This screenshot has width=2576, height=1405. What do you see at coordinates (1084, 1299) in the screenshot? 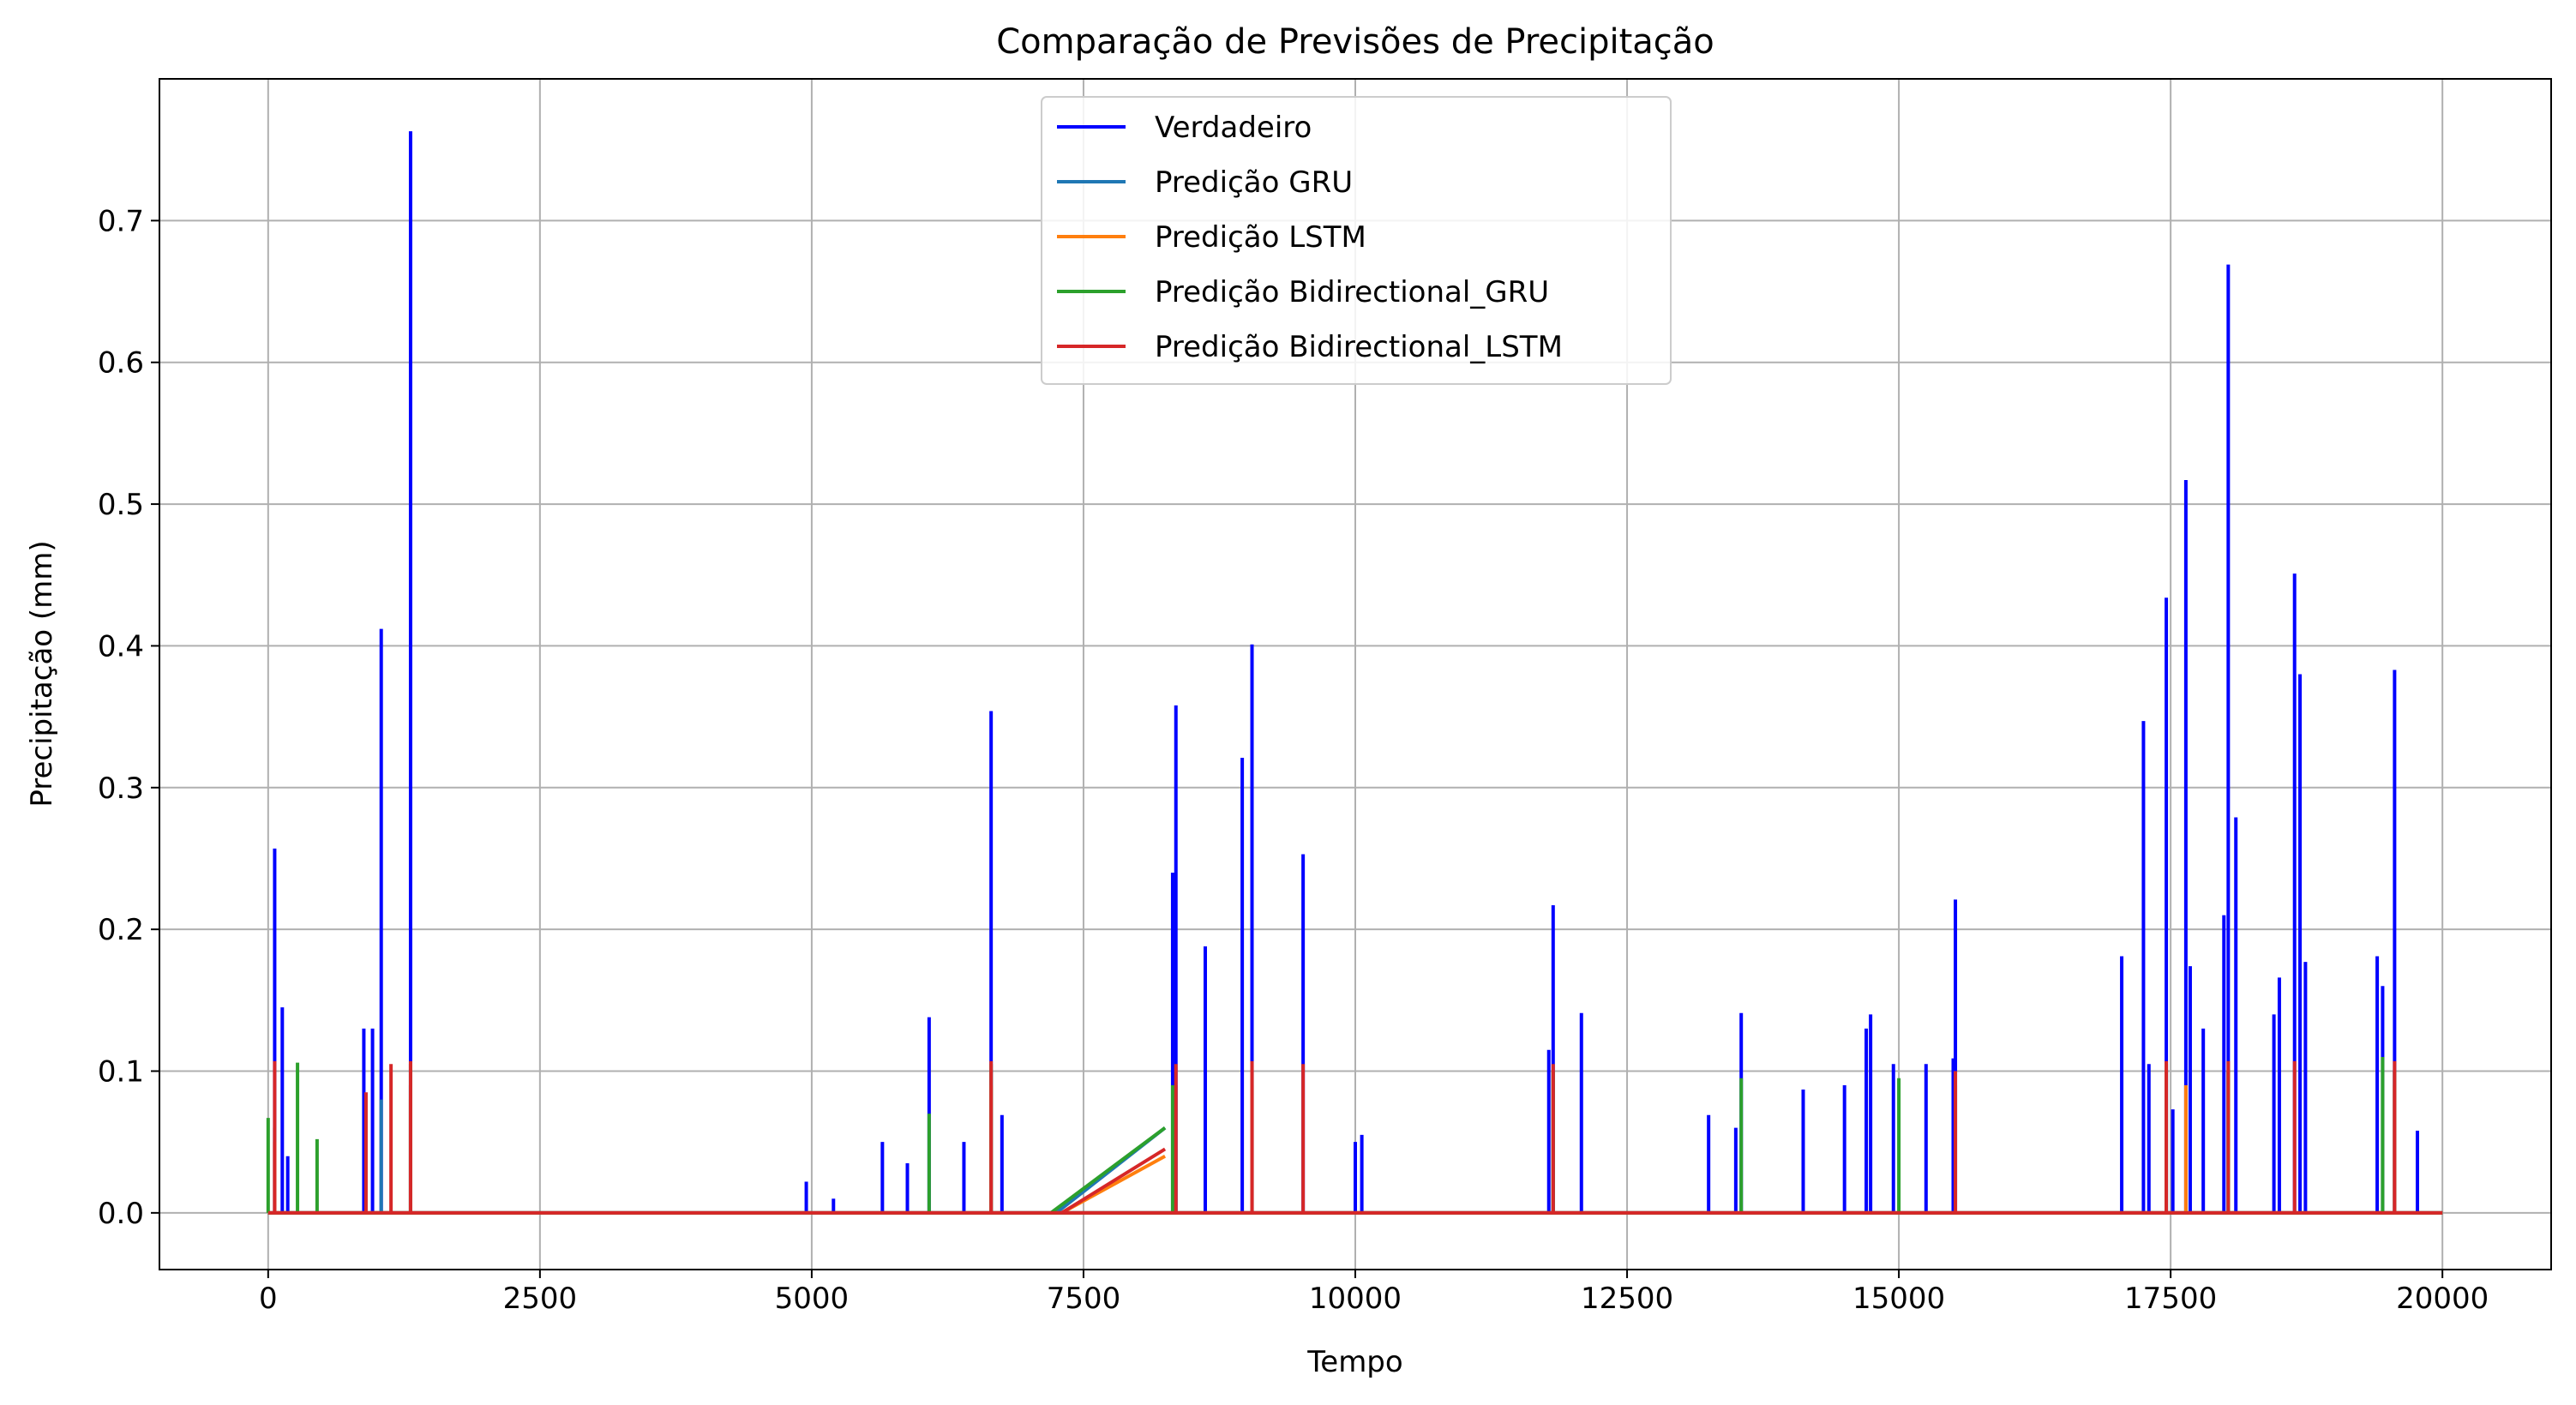
I see `x-tick-label: 7500` at bounding box center [1084, 1299].